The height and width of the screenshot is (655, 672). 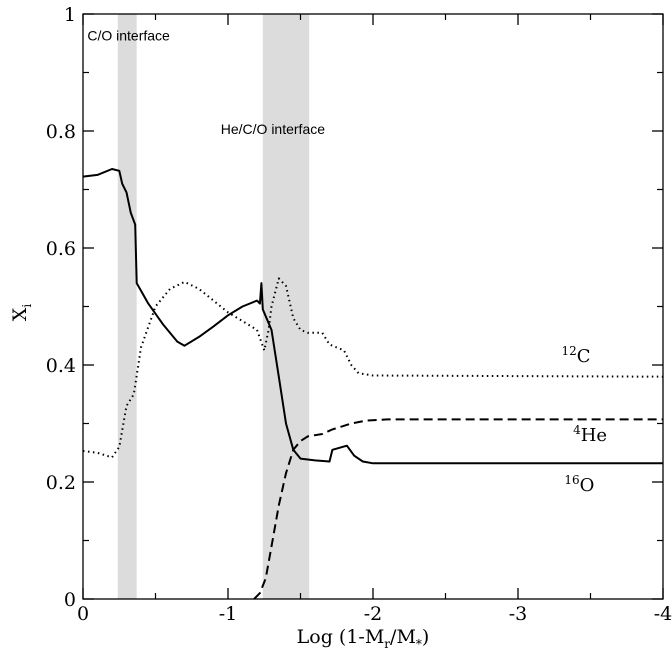 What do you see at coordinates (273, 129) in the screenshot?
I see `annotation-2: He/C/O interface` at bounding box center [273, 129].